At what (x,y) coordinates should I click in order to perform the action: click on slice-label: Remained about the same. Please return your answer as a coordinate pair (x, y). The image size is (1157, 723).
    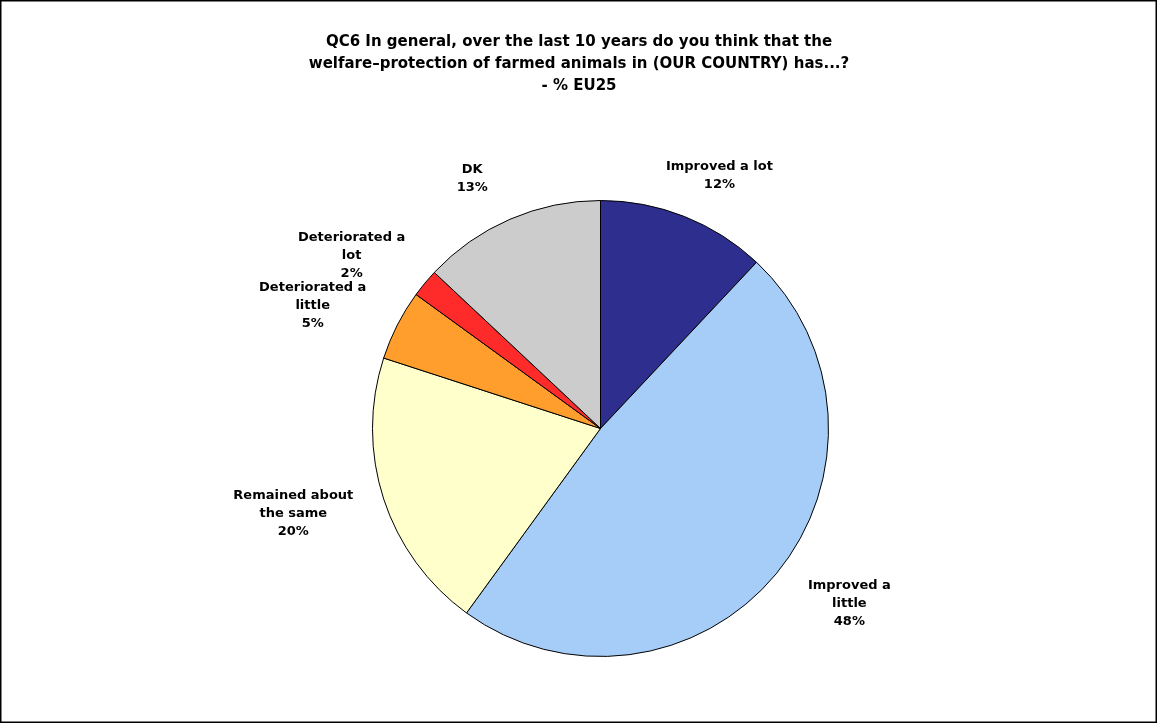
    Looking at the image, I should click on (293, 504).